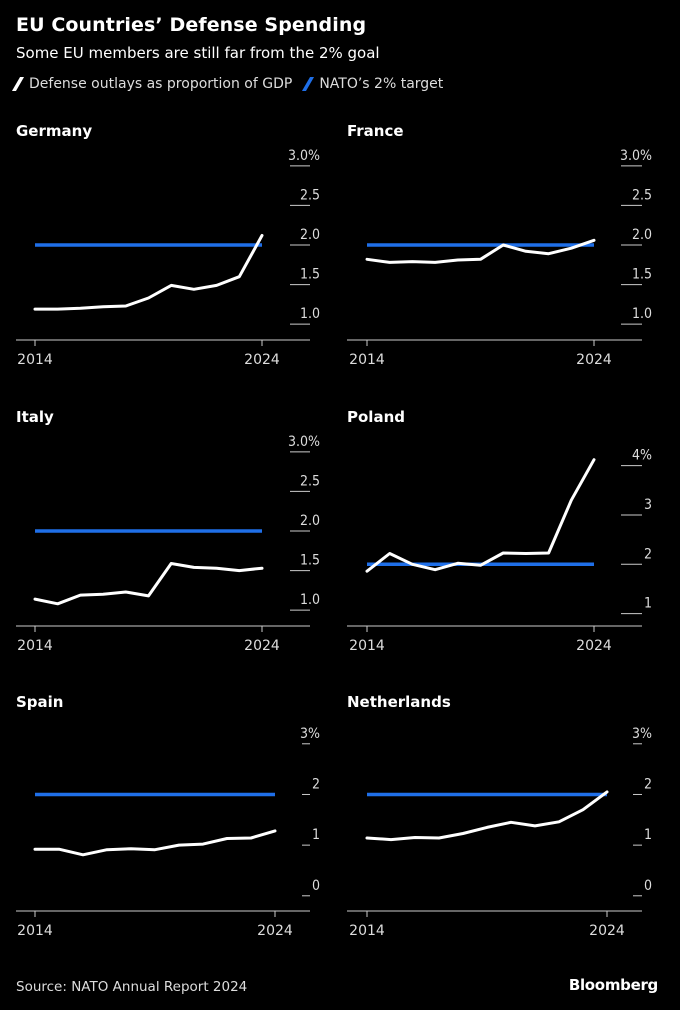  I want to click on y-tick-label-france-0: 1.0, so click(642, 314).